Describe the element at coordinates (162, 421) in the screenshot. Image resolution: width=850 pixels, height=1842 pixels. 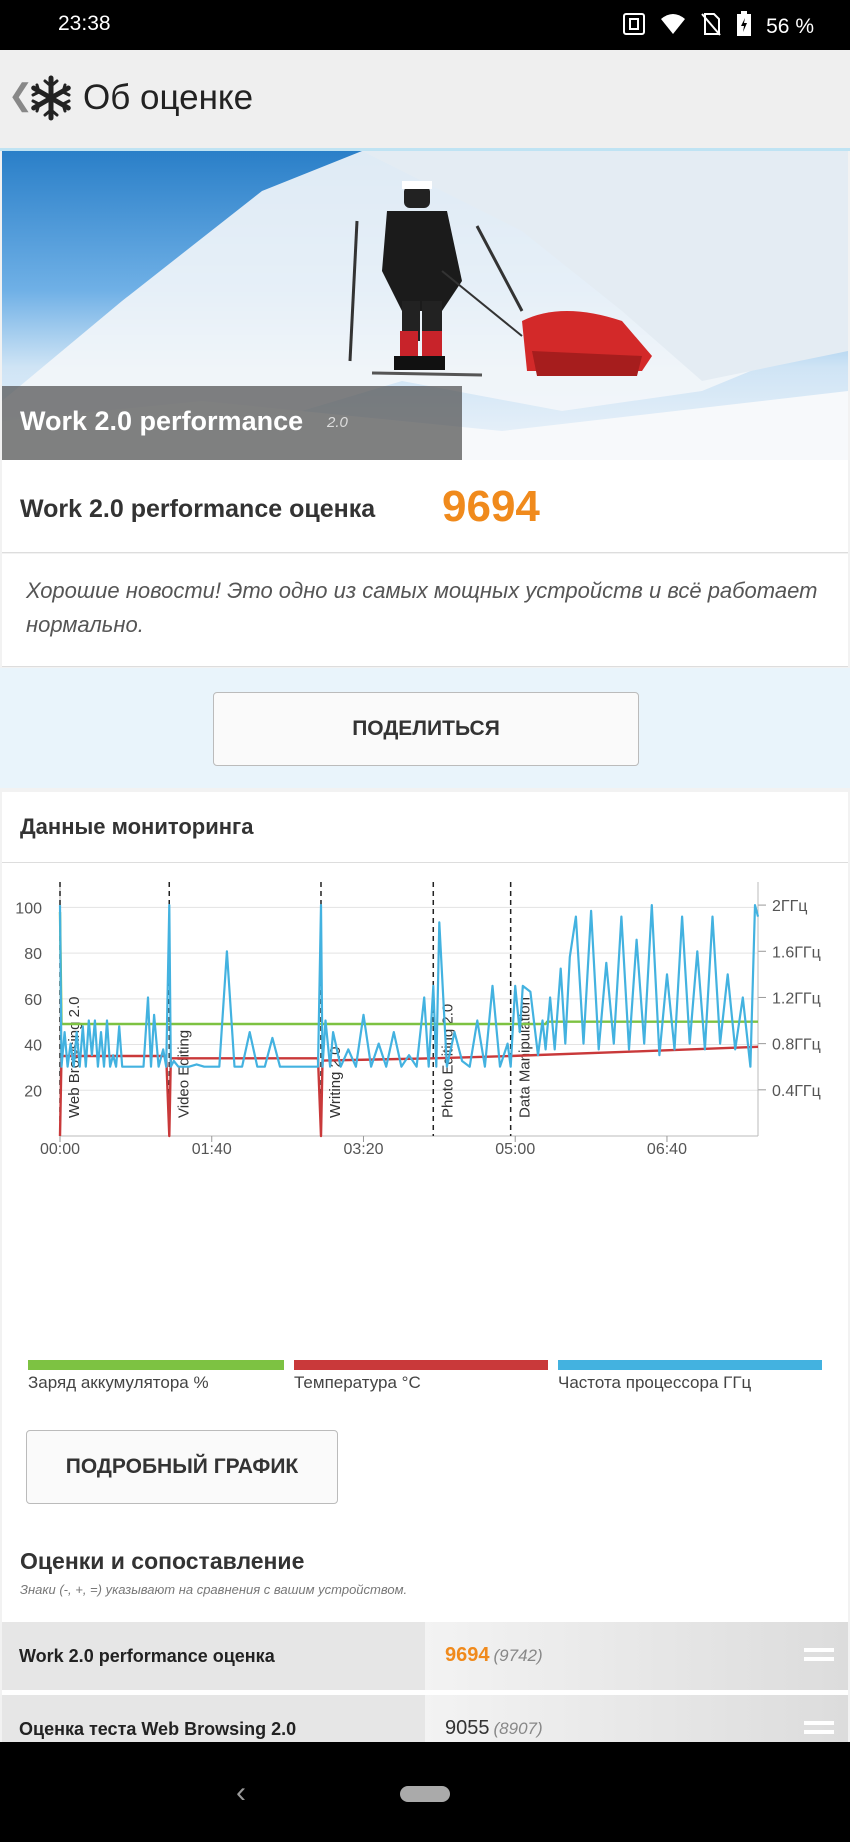
I see `hero-title: Work 2.0 performance` at that location.